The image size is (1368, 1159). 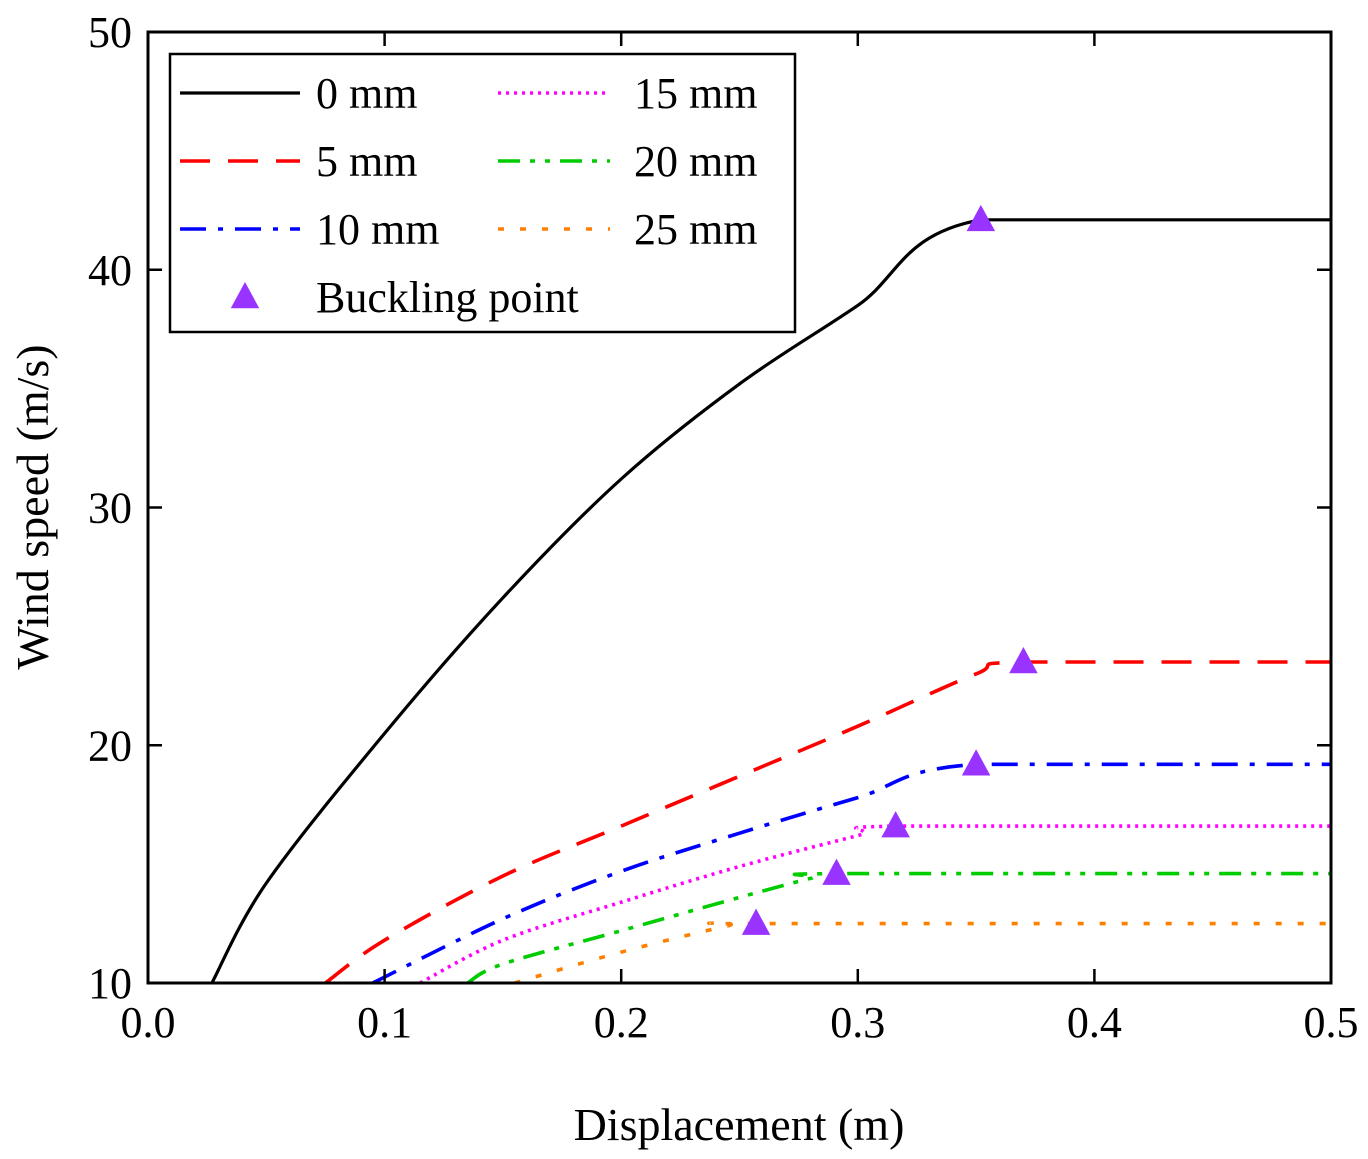 I want to click on buckling-marker-layer, so click(x=889, y=569).